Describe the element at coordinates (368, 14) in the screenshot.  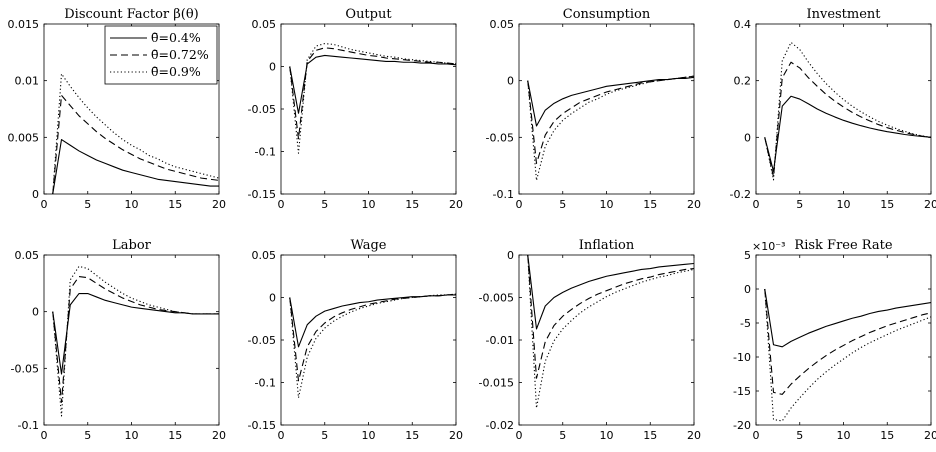
I see `chart-title: Output` at that location.